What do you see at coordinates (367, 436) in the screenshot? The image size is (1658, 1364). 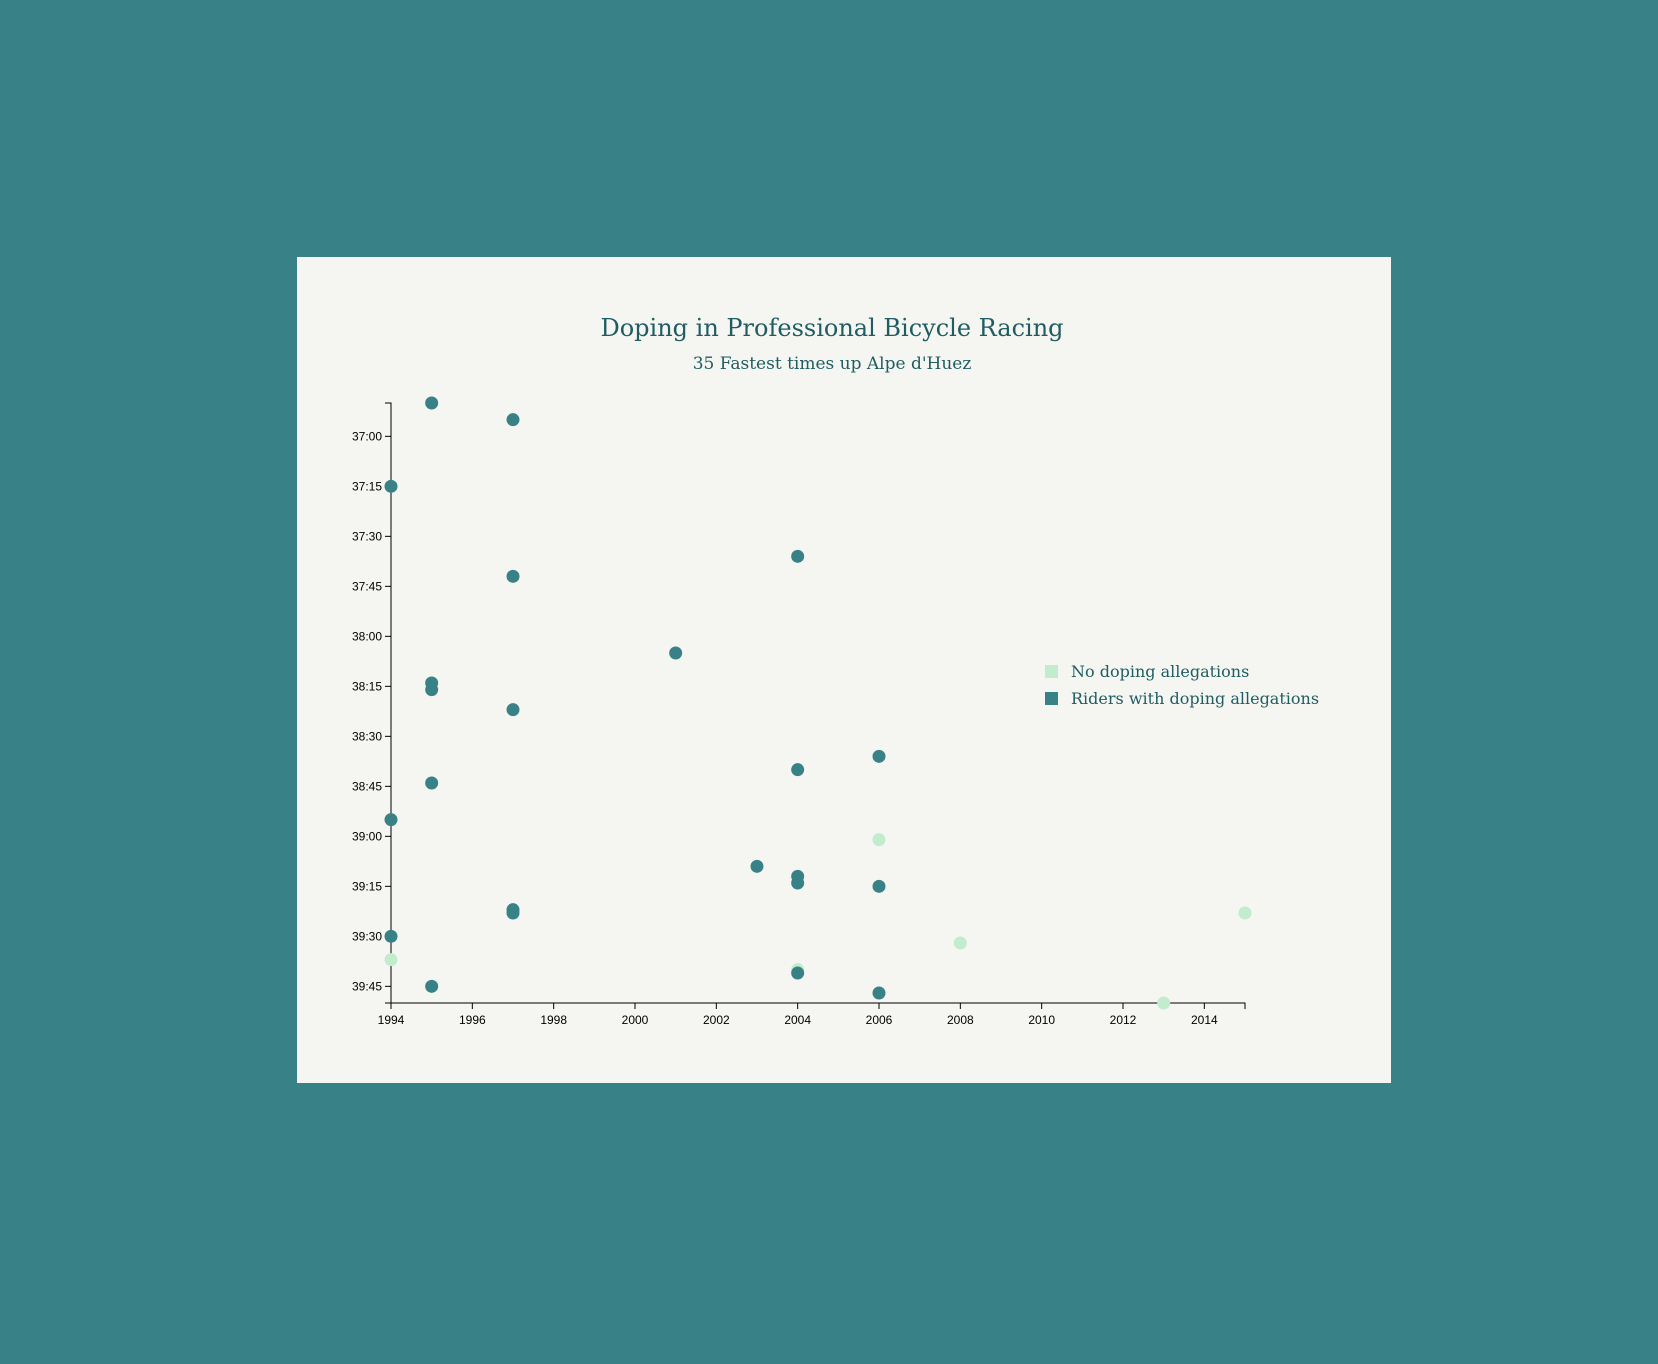 I see `y-tick-label: 37:00` at bounding box center [367, 436].